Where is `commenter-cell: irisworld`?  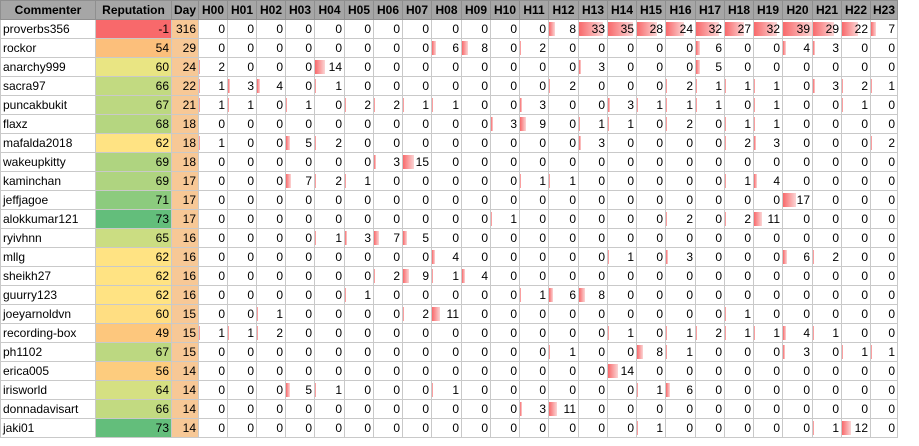
commenter-cell: irisworld is located at coordinates (48, 390).